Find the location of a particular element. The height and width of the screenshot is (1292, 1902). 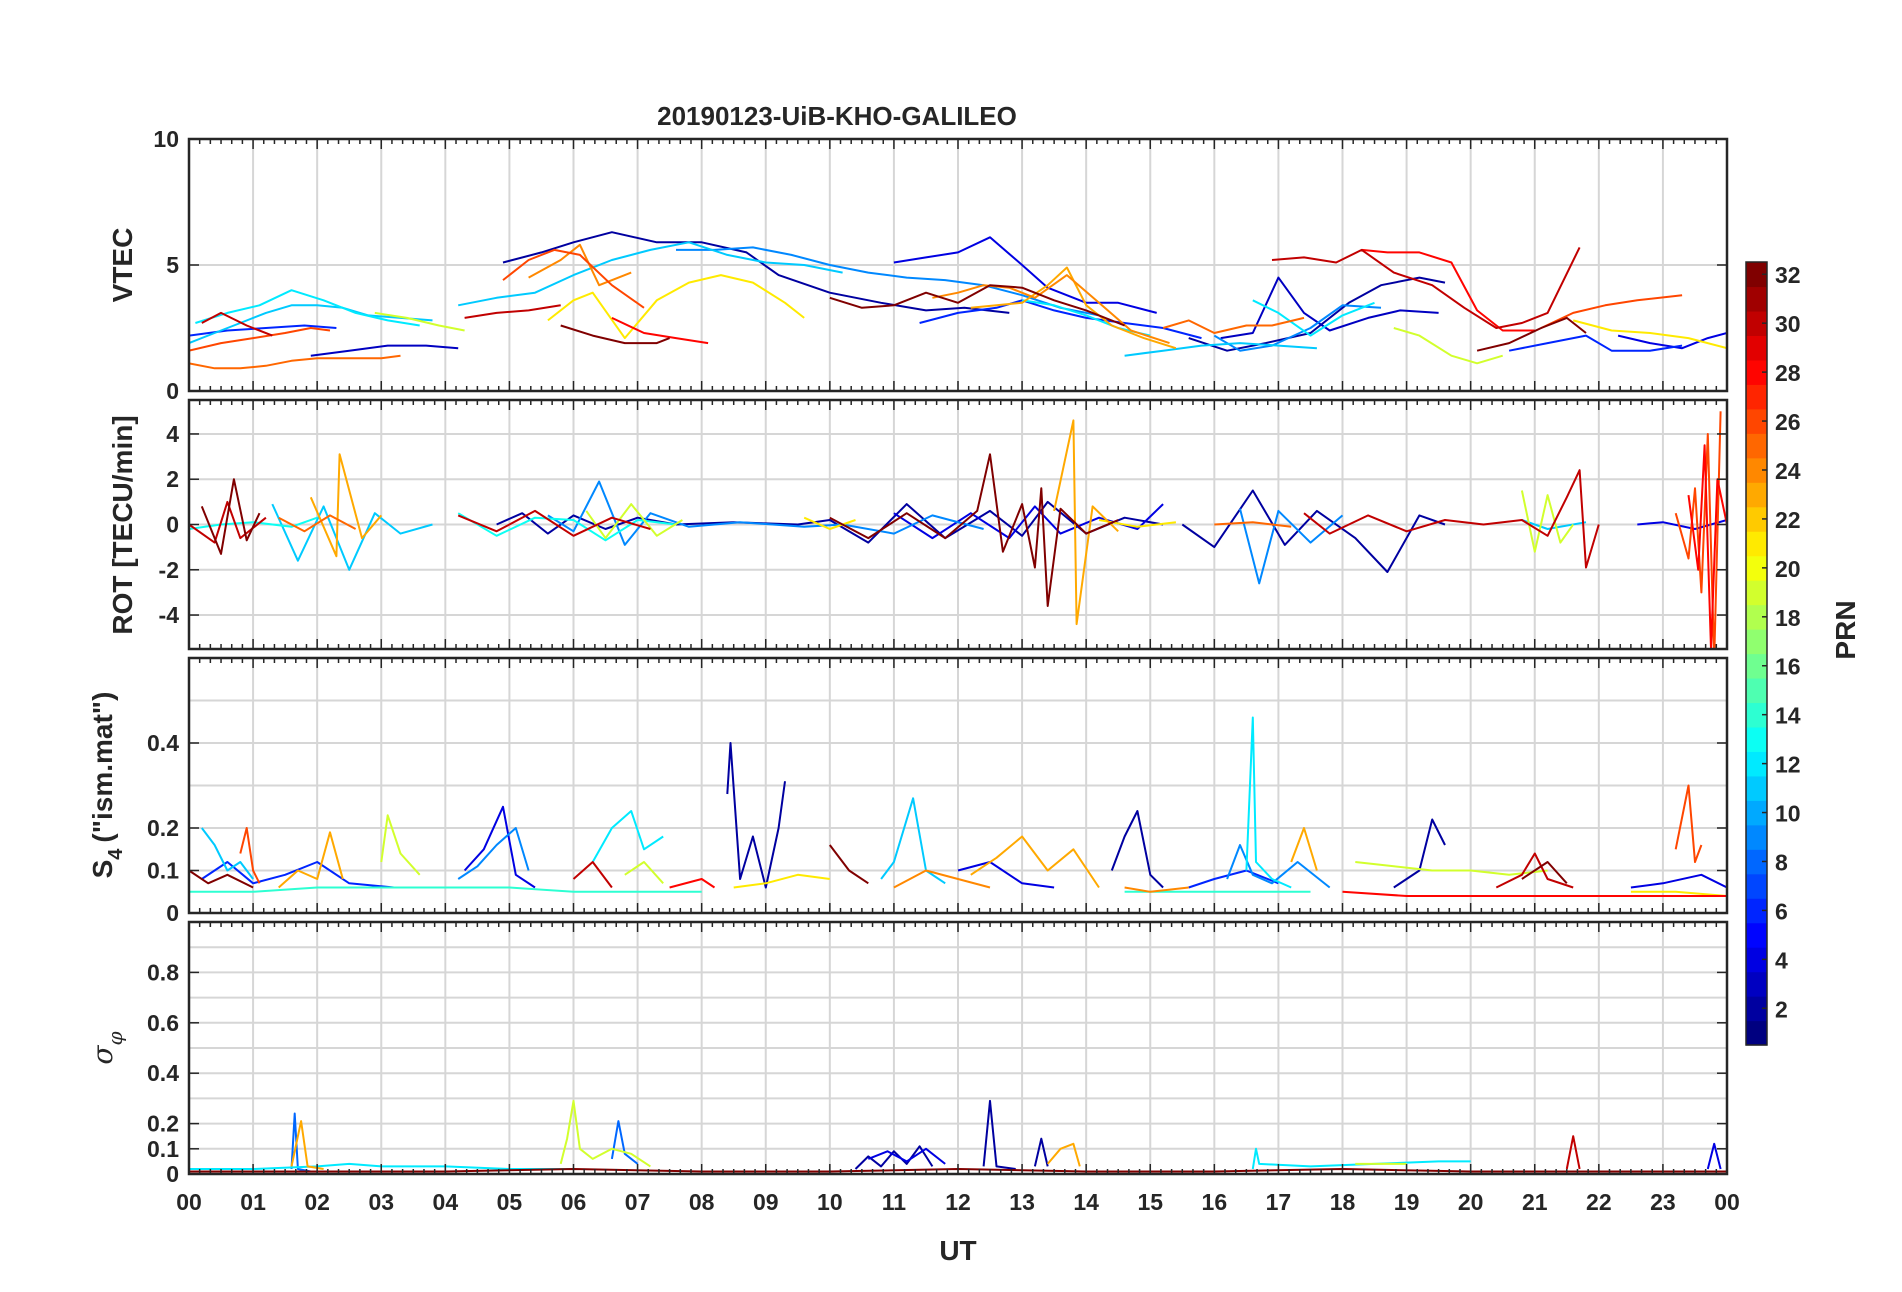

colorbar-tick-label: 4 is located at coordinates (1781, 960).